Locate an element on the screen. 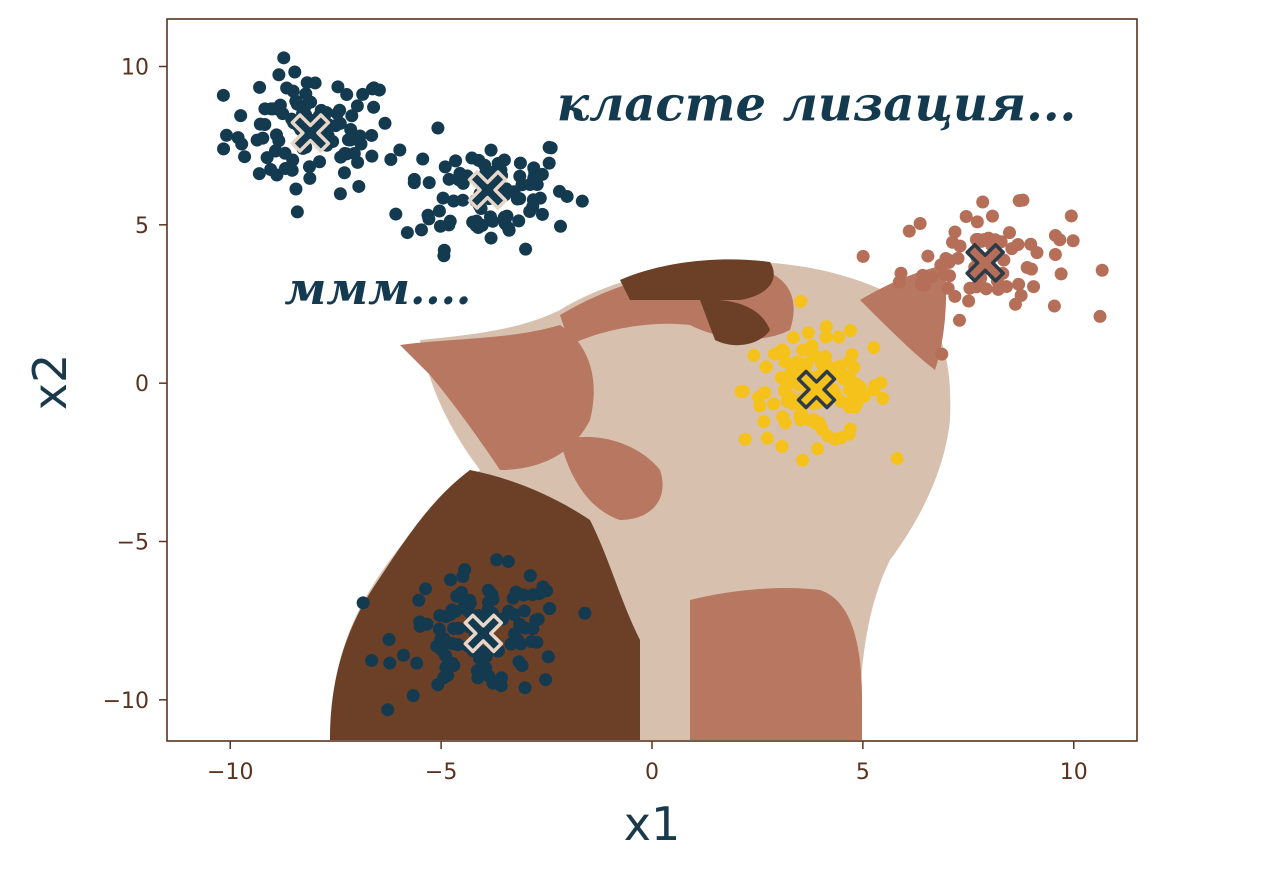  y-tick-label: −5 is located at coordinates (133, 543).